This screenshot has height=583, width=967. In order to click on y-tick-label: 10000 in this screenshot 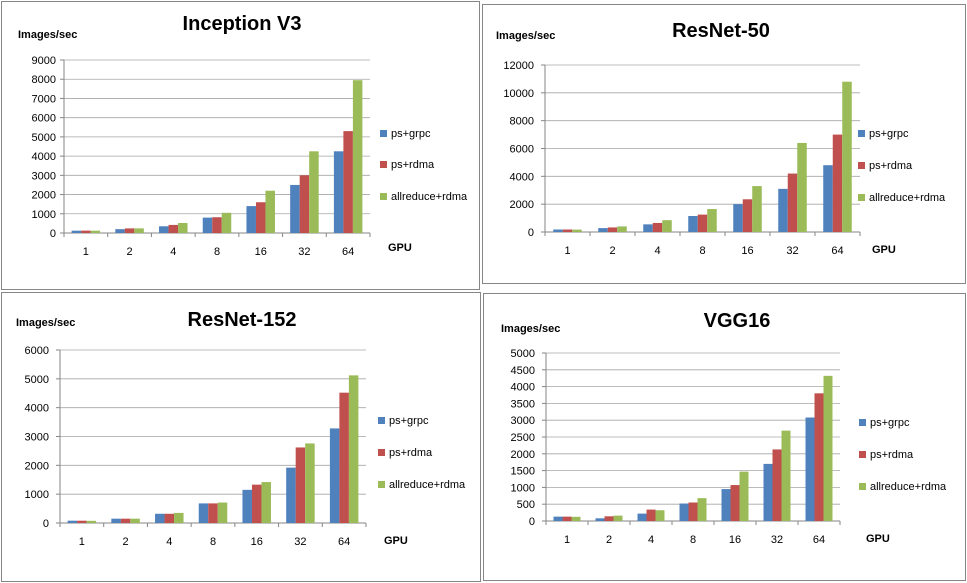, I will do `click(518, 94)`.